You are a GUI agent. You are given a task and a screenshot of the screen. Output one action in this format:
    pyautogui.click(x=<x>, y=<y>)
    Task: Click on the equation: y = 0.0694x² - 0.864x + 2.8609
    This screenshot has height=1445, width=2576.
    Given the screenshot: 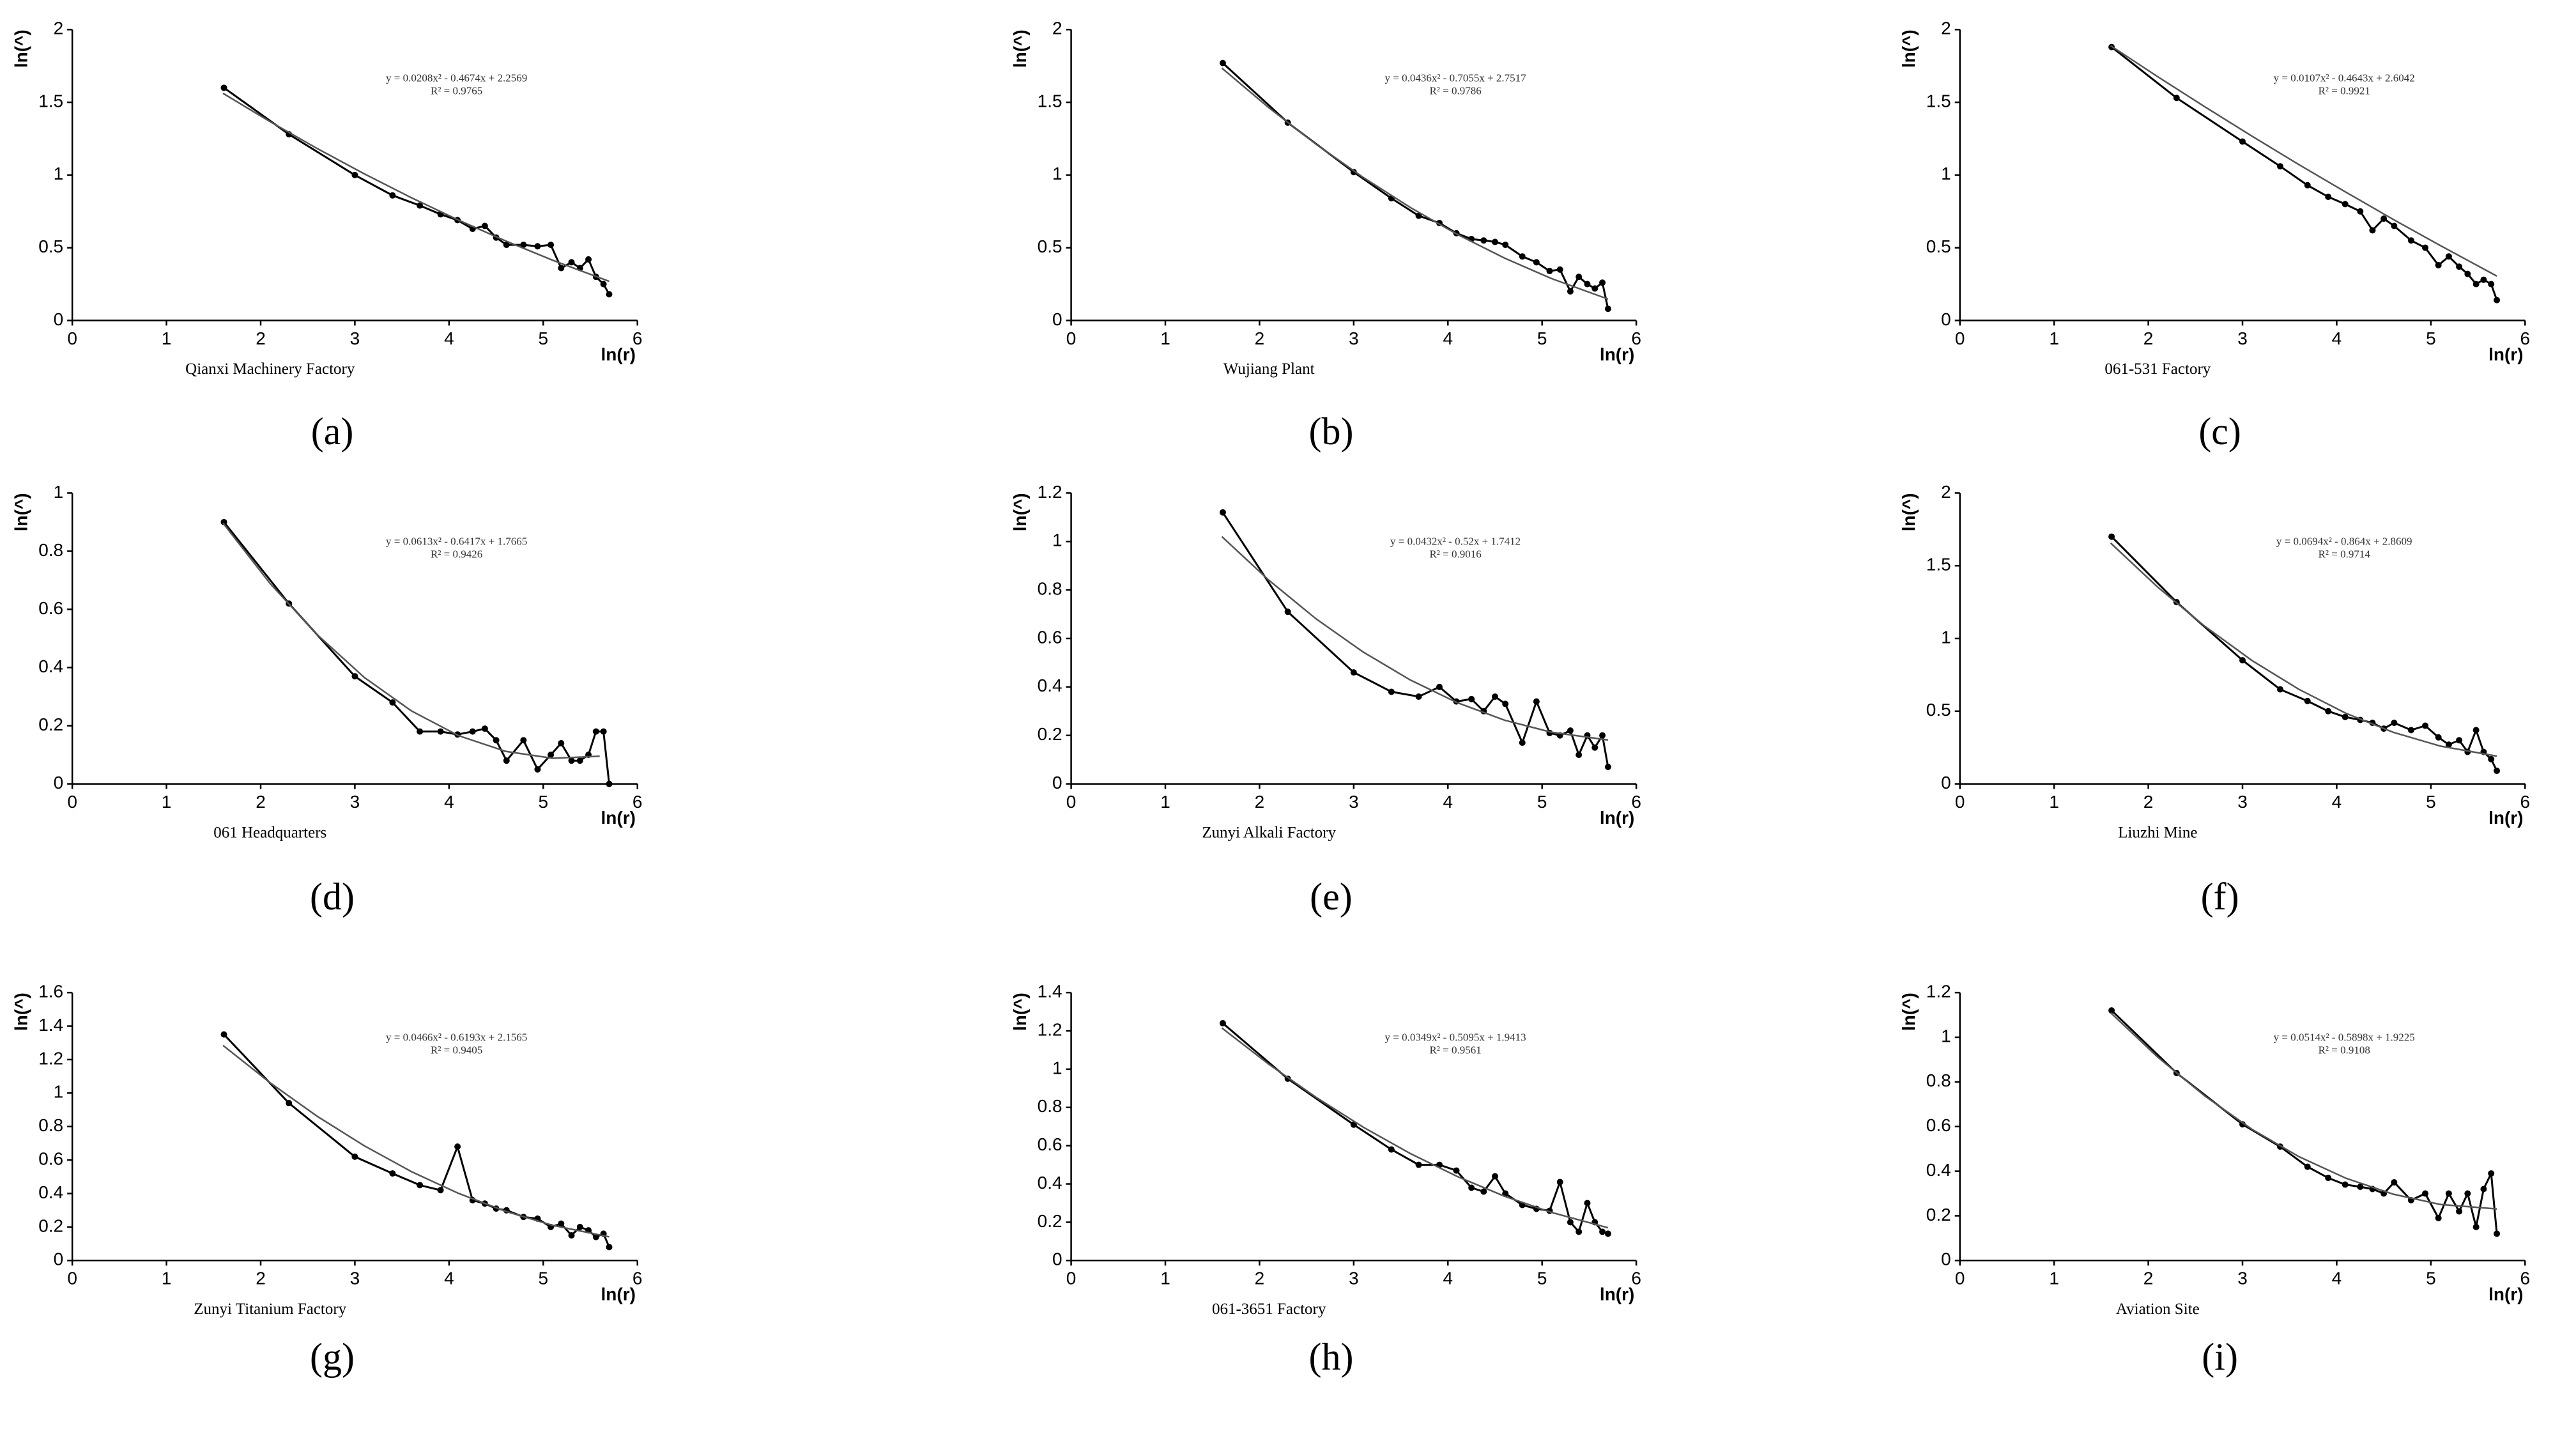 What is the action you would take?
    pyautogui.click(x=2344, y=542)
    